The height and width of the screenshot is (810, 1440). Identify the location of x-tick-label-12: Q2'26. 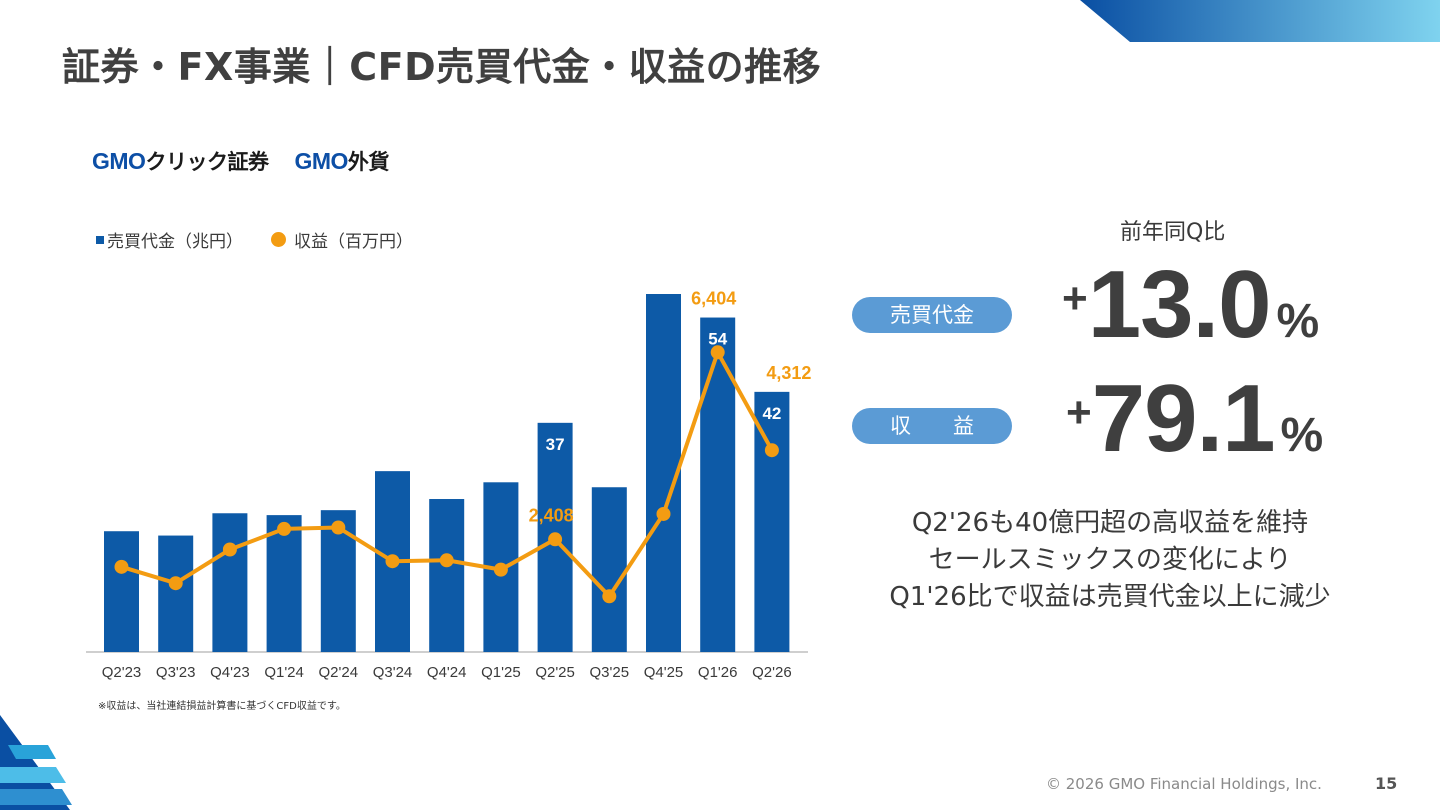
(772, 672).